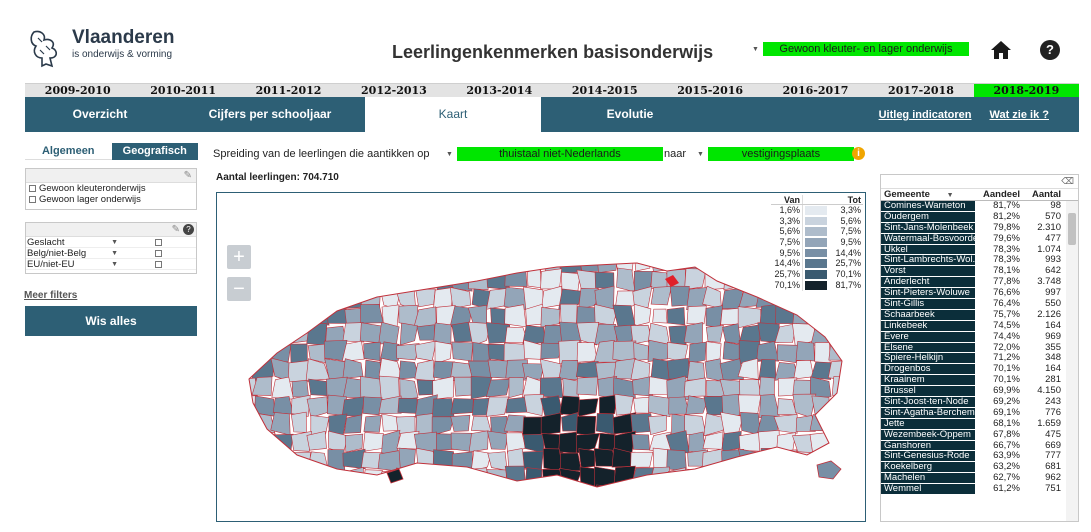 Image resolution: width=1091 pixels, height=532 pixels. What do you see at coordinates (925, 115) in the screenshot?
I see `uitleg-indicatoren-link: Uitleg indicatoren` at bounding box center [925, 115].